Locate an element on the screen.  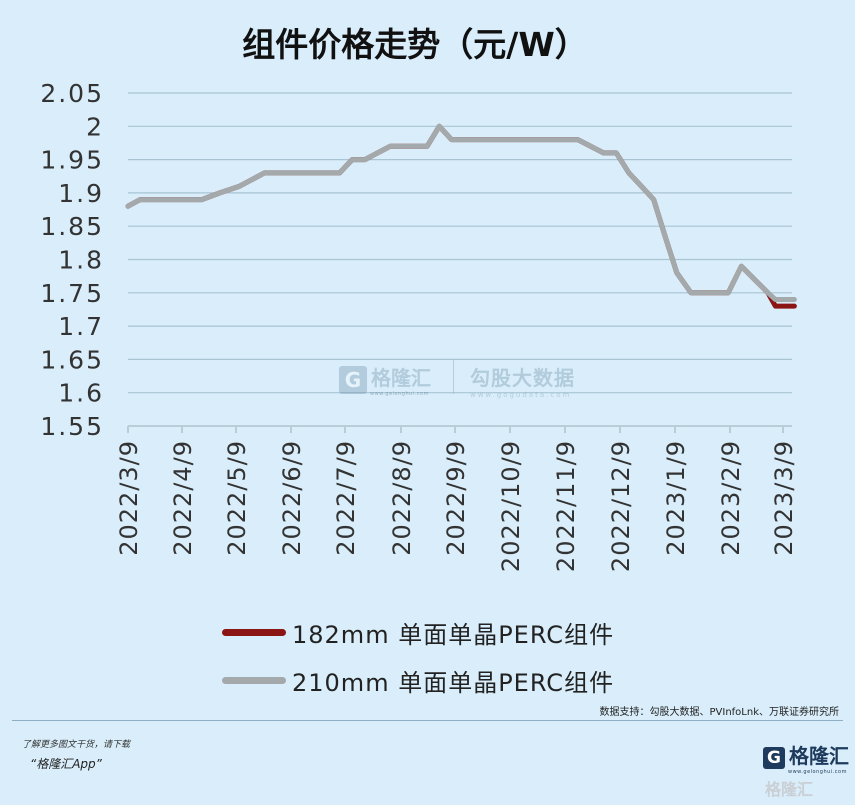
x-tick-label: 2022/3/9 is located at coordinates (129, 498).